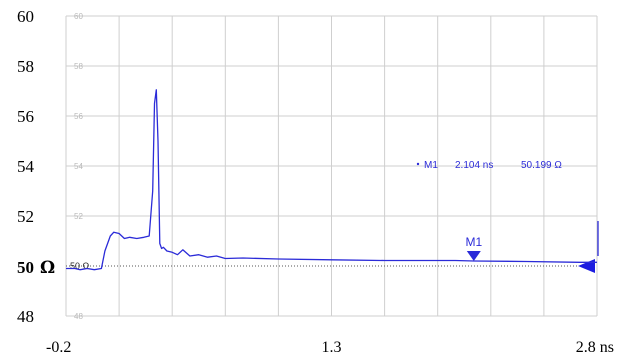 This screenshot has height=360, width=624. I want to click on y-tick-label: 58, so click(25, 66).